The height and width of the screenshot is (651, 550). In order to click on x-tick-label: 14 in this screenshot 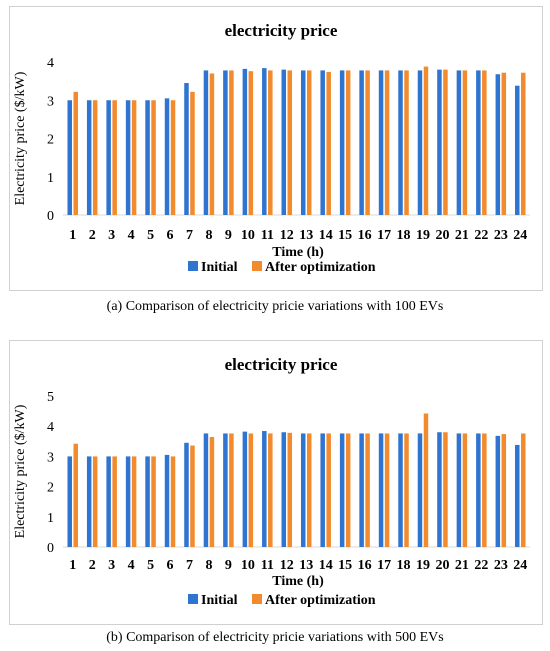, I will do `click(326, 235)`.